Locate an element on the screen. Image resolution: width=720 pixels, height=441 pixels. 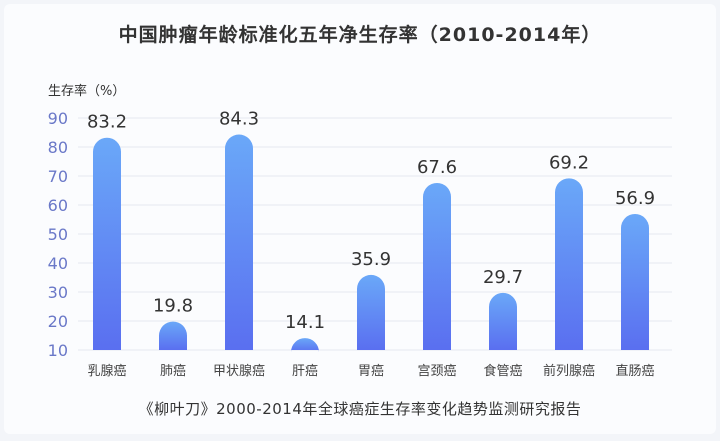
y-tick-label: 60 is located at coordinates (58, 205).